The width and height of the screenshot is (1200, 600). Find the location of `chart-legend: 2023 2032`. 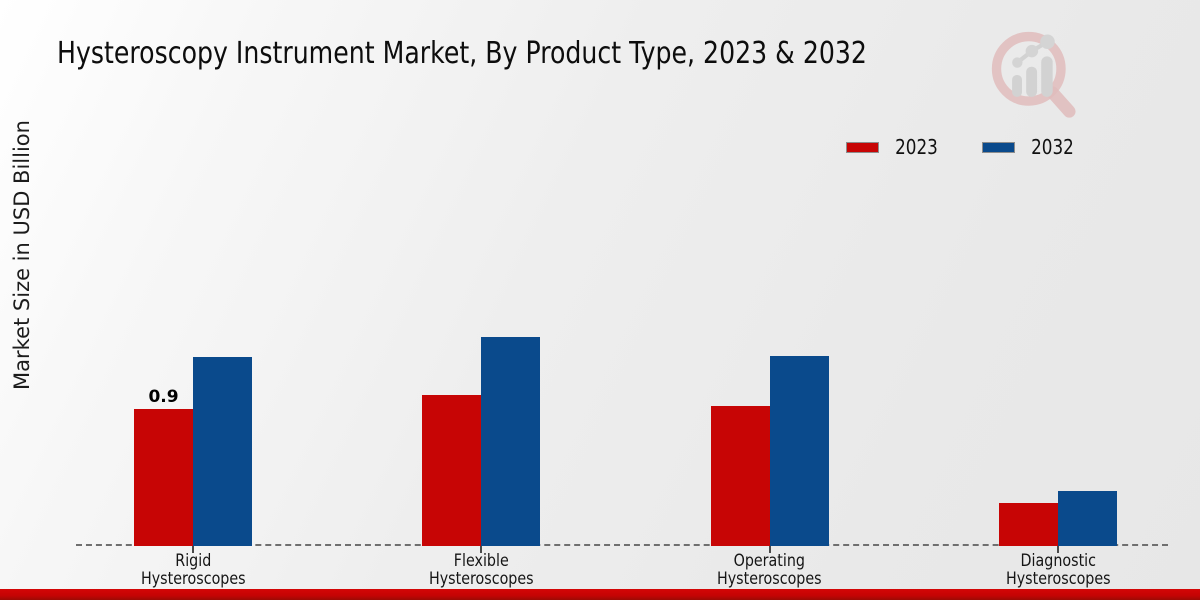

chart-legend: 2023 2032 is located at coordinates (962, 147).